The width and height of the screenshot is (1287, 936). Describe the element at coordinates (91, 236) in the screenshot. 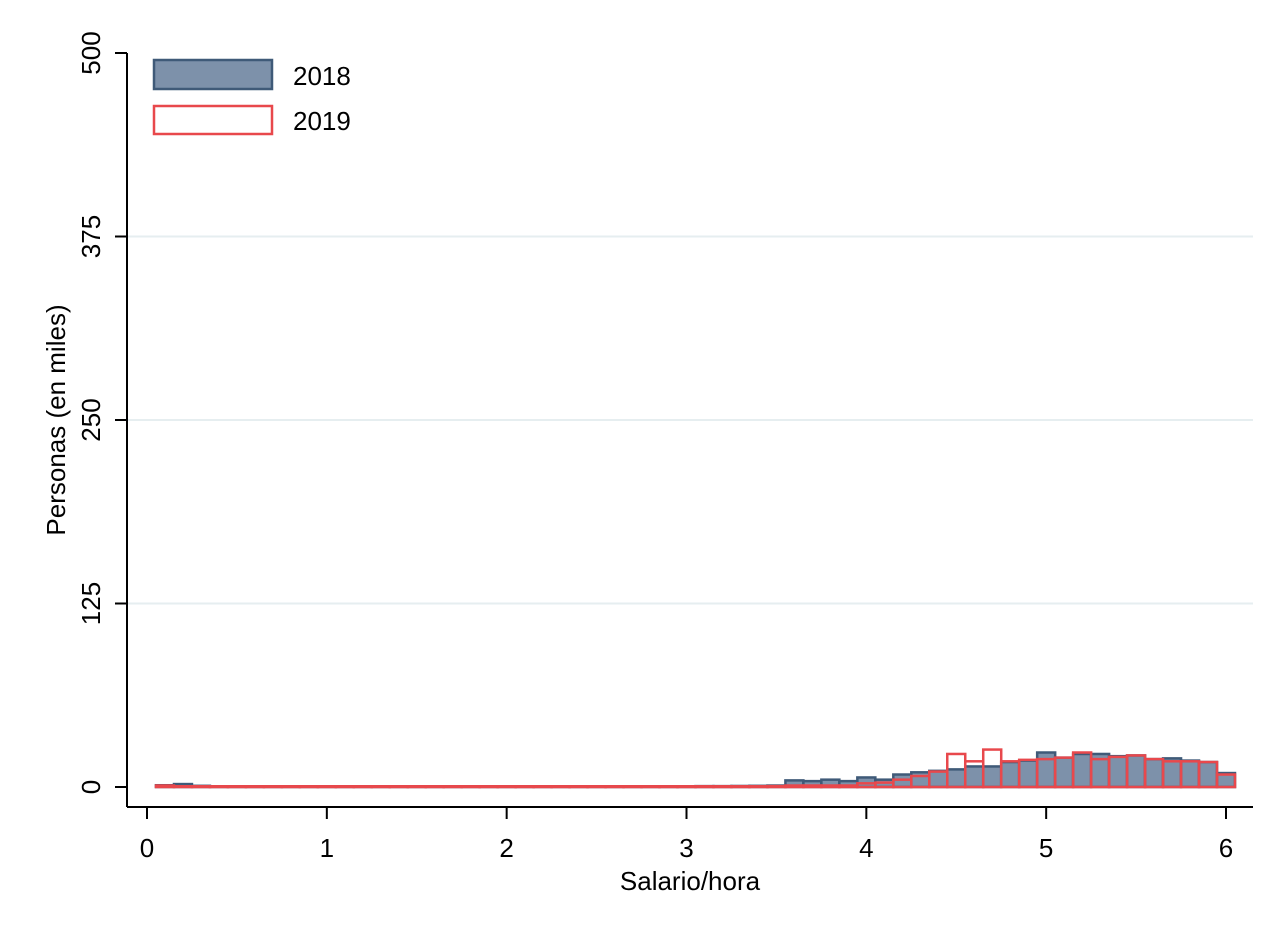

I see `y-tick-label: 375` at that location.